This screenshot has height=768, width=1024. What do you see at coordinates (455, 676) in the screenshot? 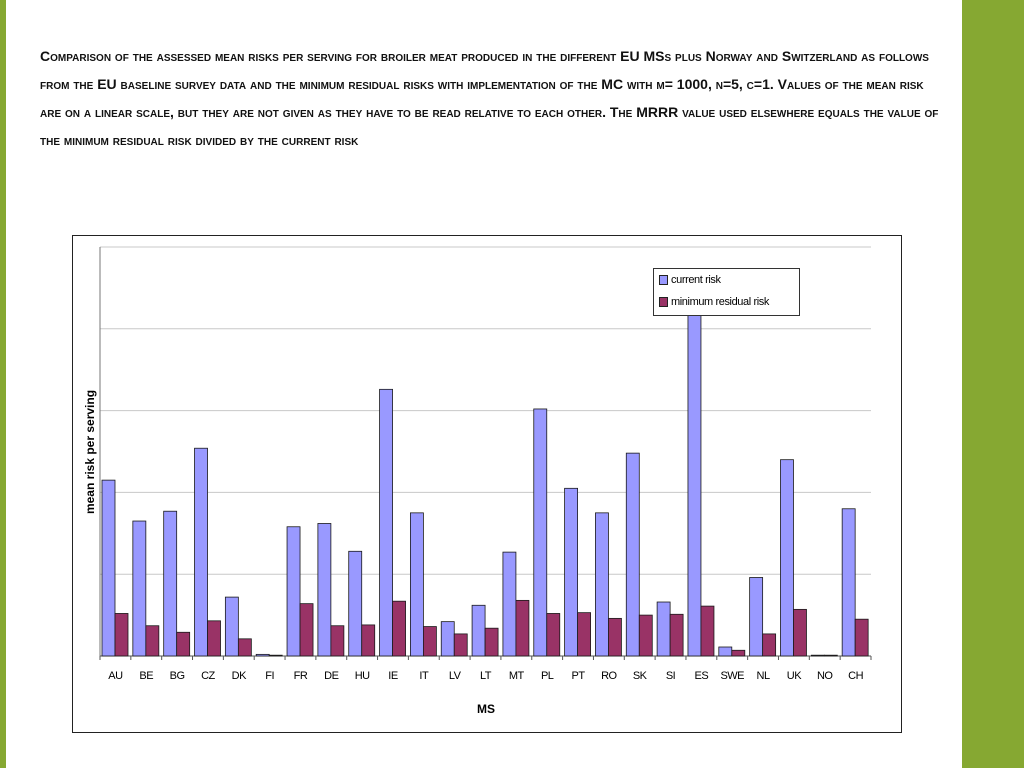
I see `x-tick-label: LV` at bounding box center [455, 676].